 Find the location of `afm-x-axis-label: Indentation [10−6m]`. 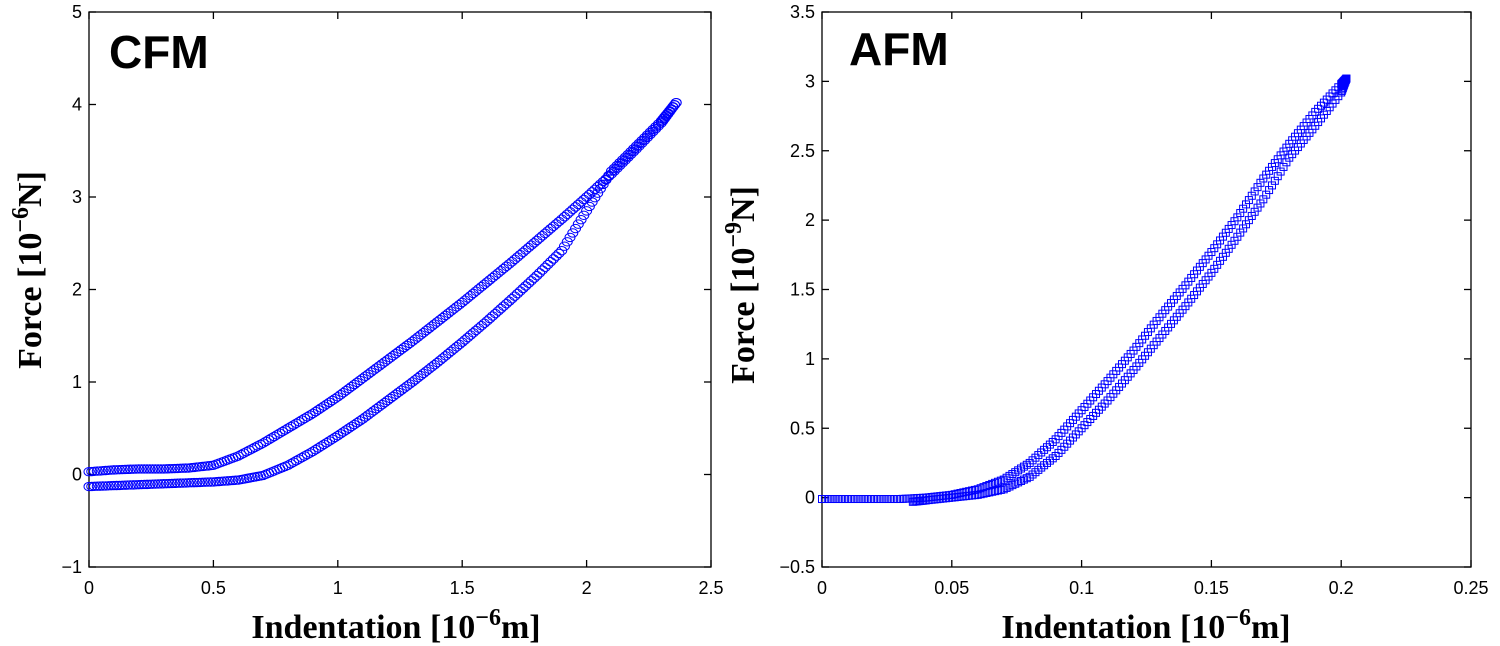

afm-x-axis-label: Indentation [10−6m] is located at coordinates (1145, 625).